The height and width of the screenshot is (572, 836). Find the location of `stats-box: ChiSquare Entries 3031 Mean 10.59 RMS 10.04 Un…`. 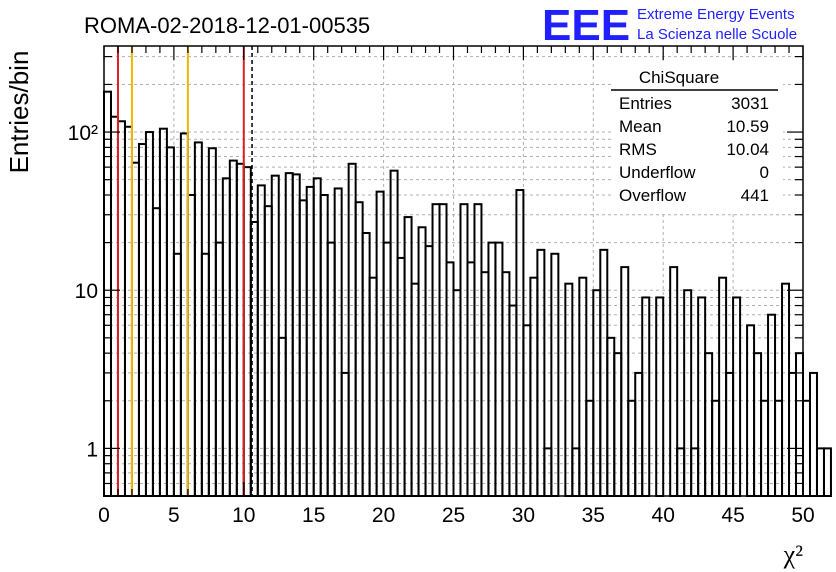

stats-box: ChiSquare Entries 3031 Mean 10.59 RMS 10.04 Un… is located at coordinates (697, 138).